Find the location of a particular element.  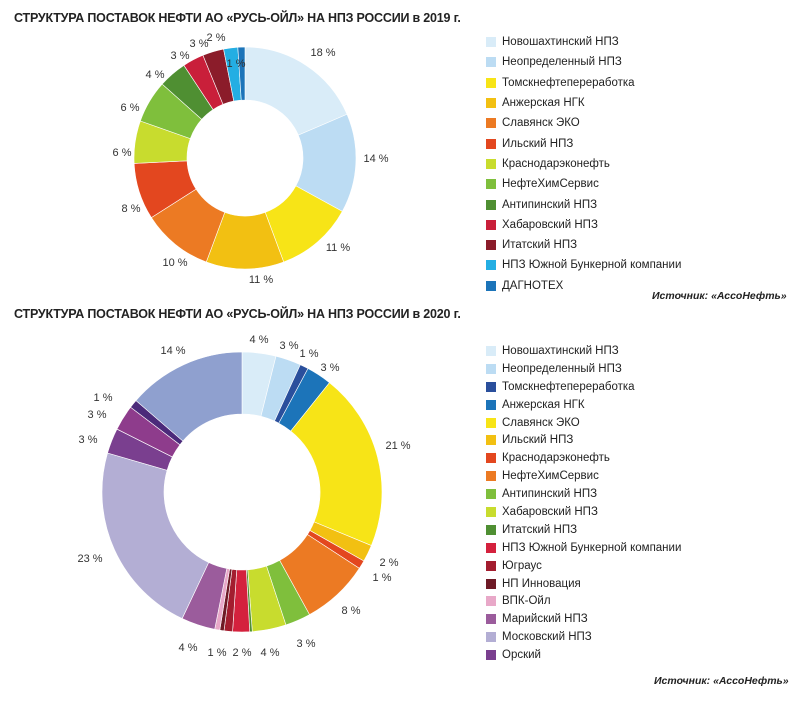

chart-2020-value-label-14: 23 % is located at coordinates (89, 559).